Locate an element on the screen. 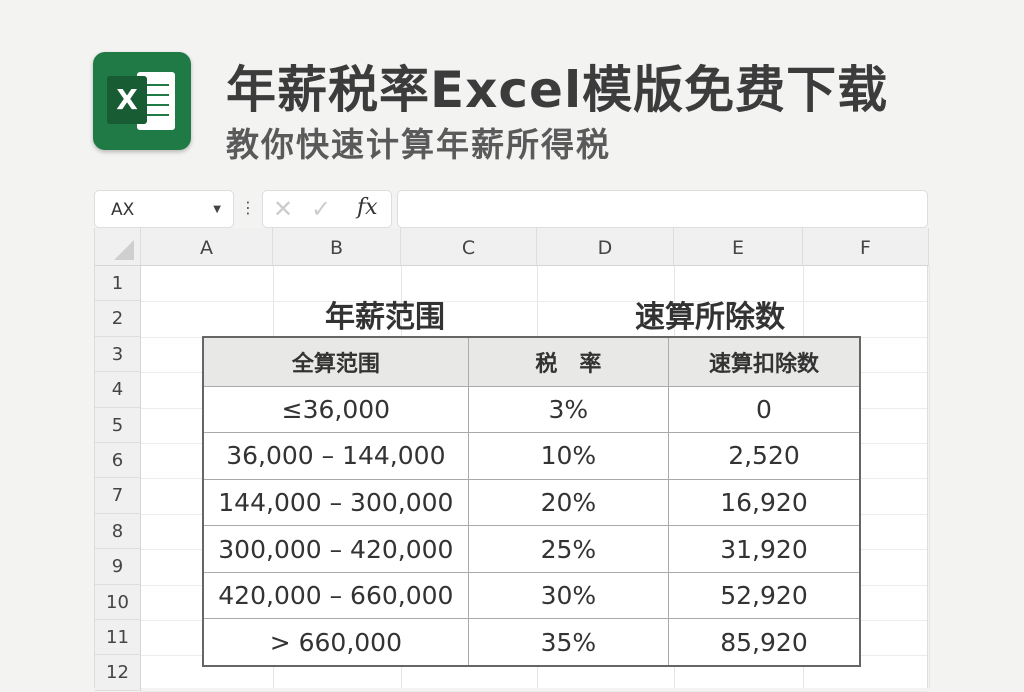  row-header-2: 2 is located at coordinates (118, 319).